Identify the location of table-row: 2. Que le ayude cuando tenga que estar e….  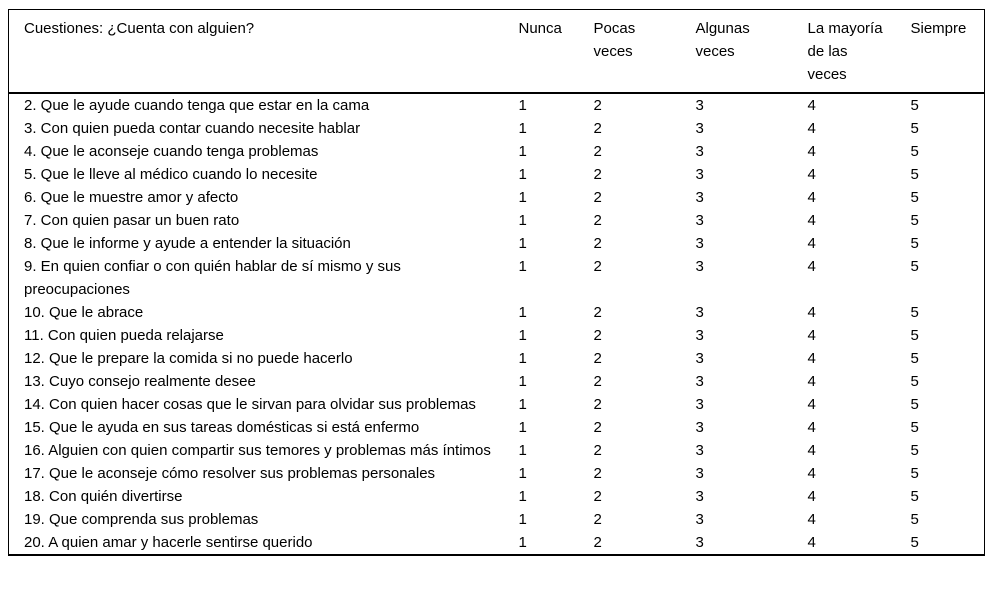
(497, 105).